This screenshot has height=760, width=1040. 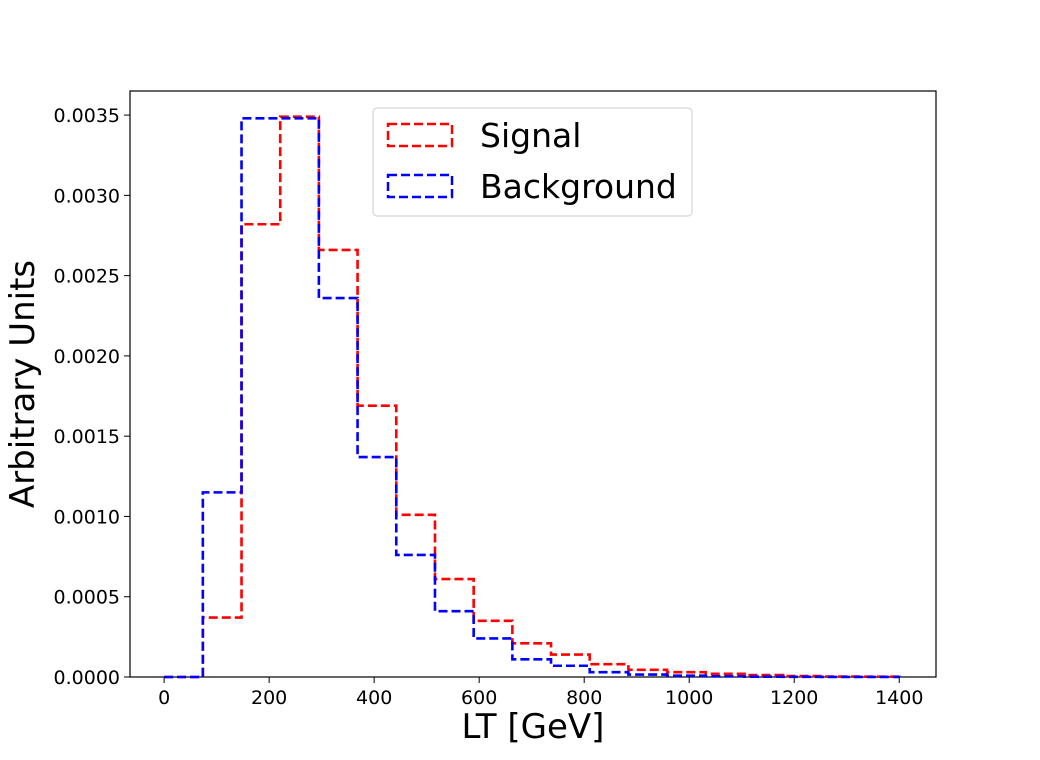 What do you see at coordinates (87, 277) in the screenshot?
I see `y-tick-label: 0.0025` at bounding box center [87, 277].